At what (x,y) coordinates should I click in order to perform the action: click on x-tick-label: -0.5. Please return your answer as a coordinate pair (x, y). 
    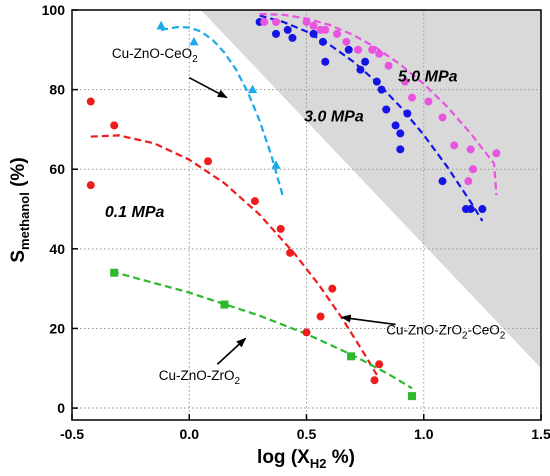
    Looking at the image, I should click on (72, 434).